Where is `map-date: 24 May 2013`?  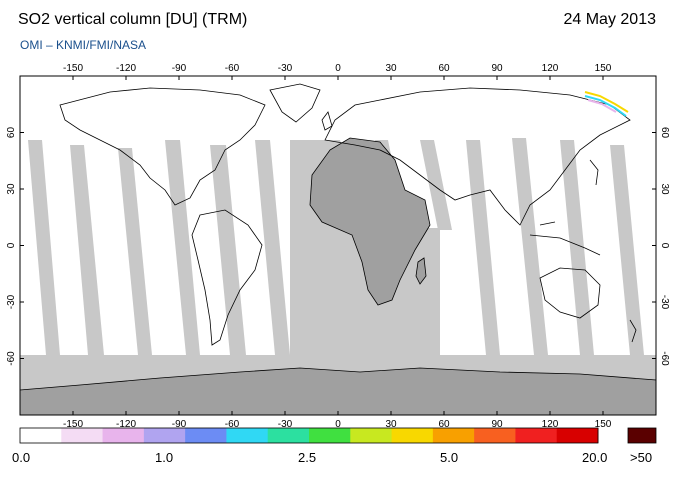 map-date: 24 May 2013 is located at coordinates (609, 19).